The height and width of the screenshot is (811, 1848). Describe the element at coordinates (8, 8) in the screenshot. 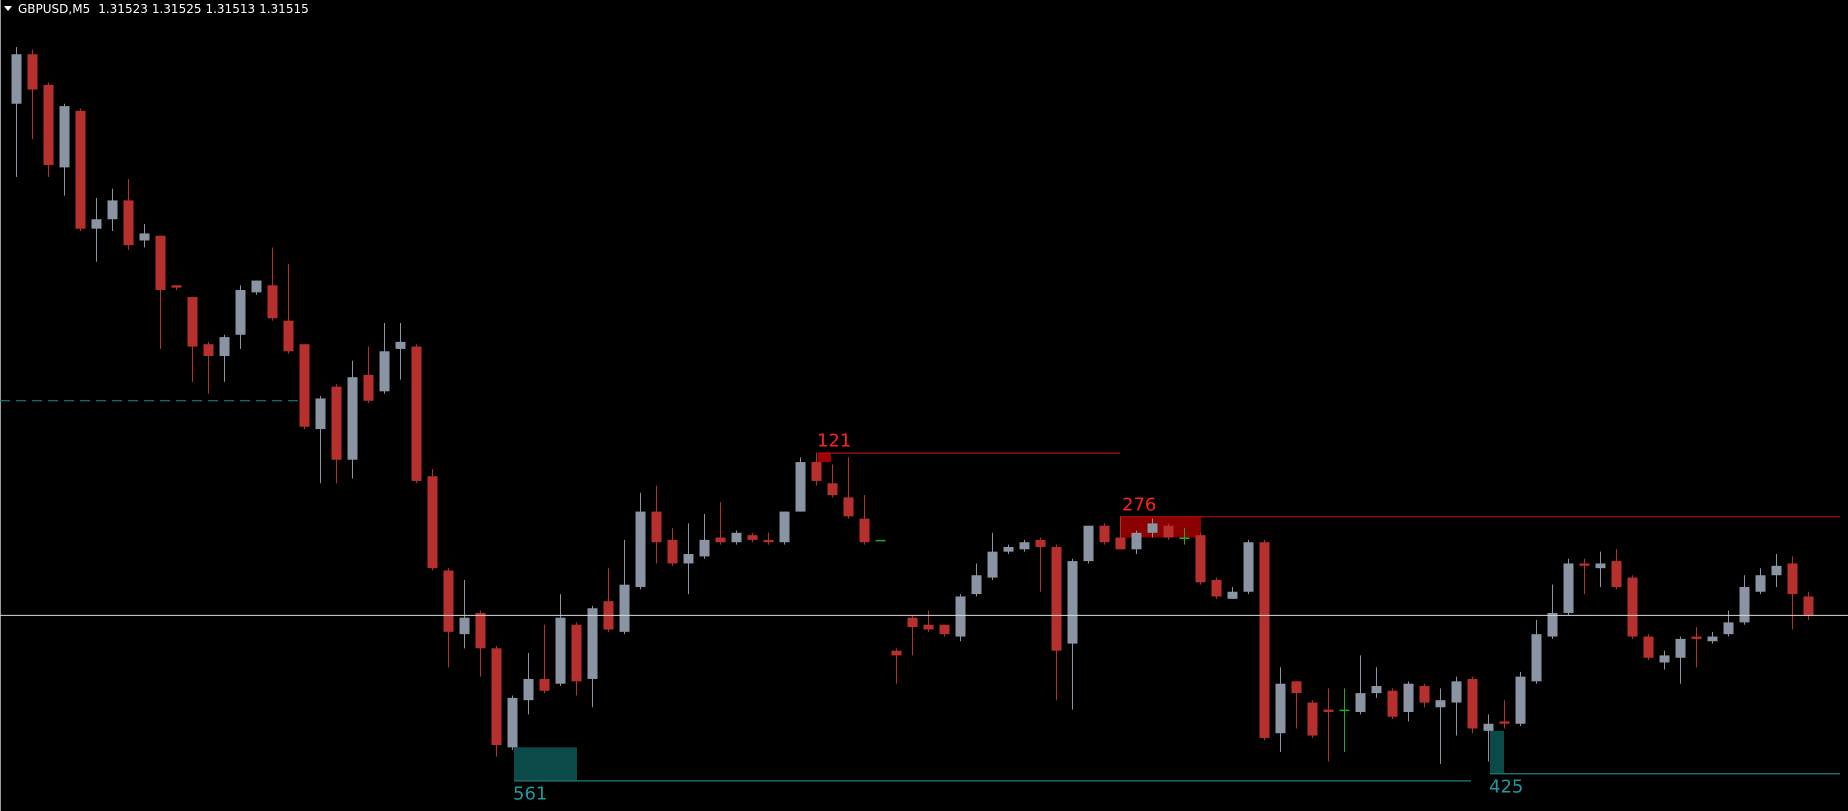

I see `menu-arrow` at that location.